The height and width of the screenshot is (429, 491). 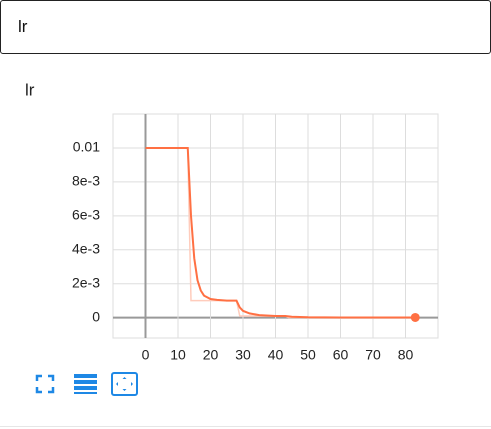 What do you see at coordinates (415, 317) in the screenshot?
I see `last-point` at bounding box center [415, 317].